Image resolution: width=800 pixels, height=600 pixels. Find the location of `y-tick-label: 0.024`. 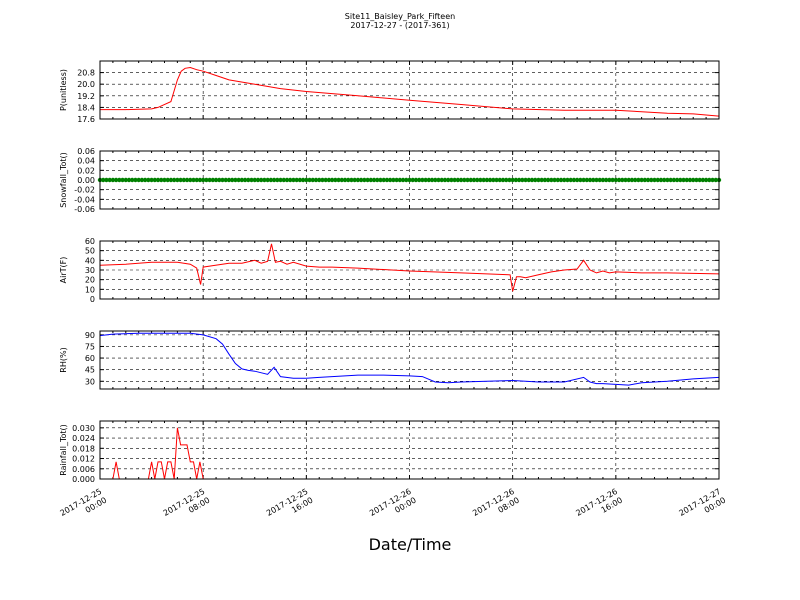

y-tick-label: 0.024 is located at coordinates (83, 438).